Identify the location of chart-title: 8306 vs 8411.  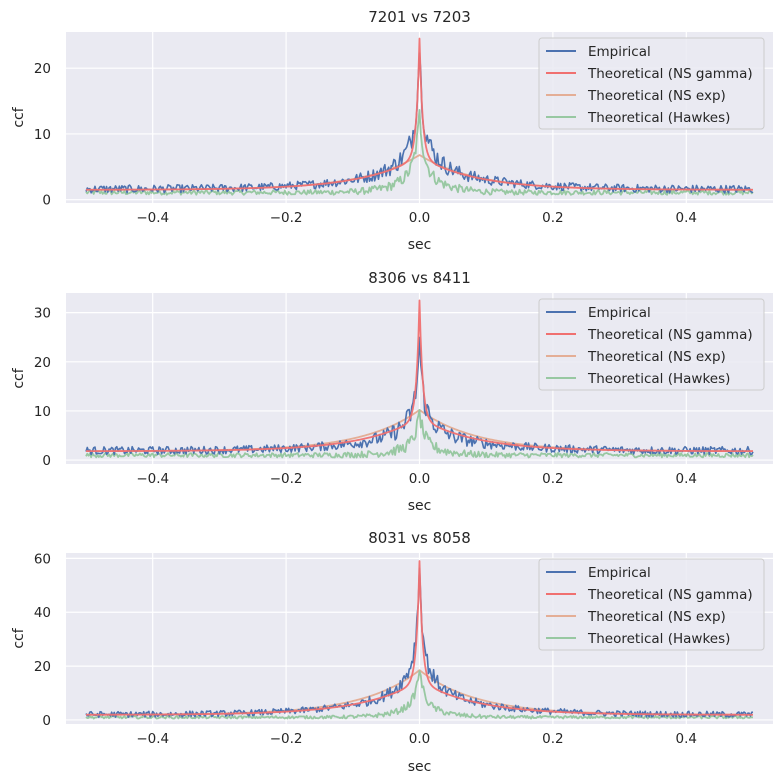
(419, 278).